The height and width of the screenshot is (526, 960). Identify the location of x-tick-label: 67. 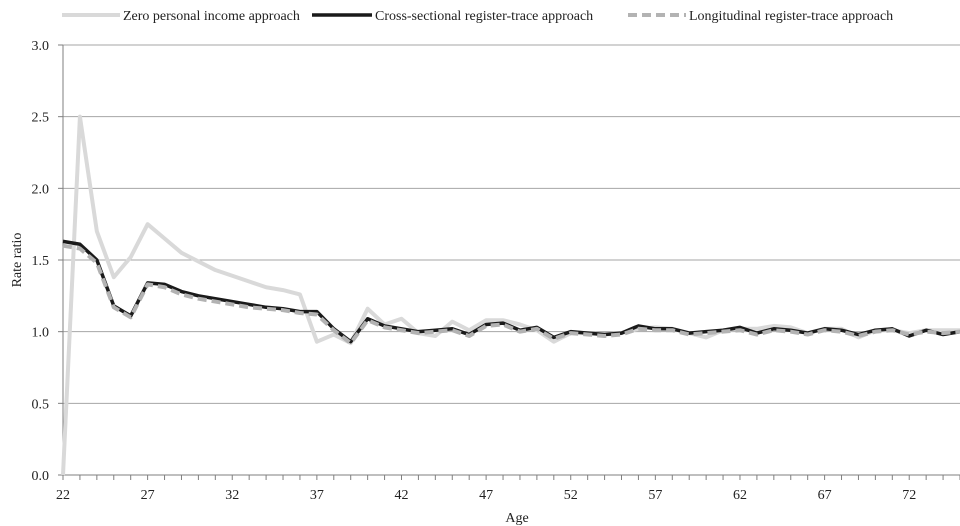
(825, 495).